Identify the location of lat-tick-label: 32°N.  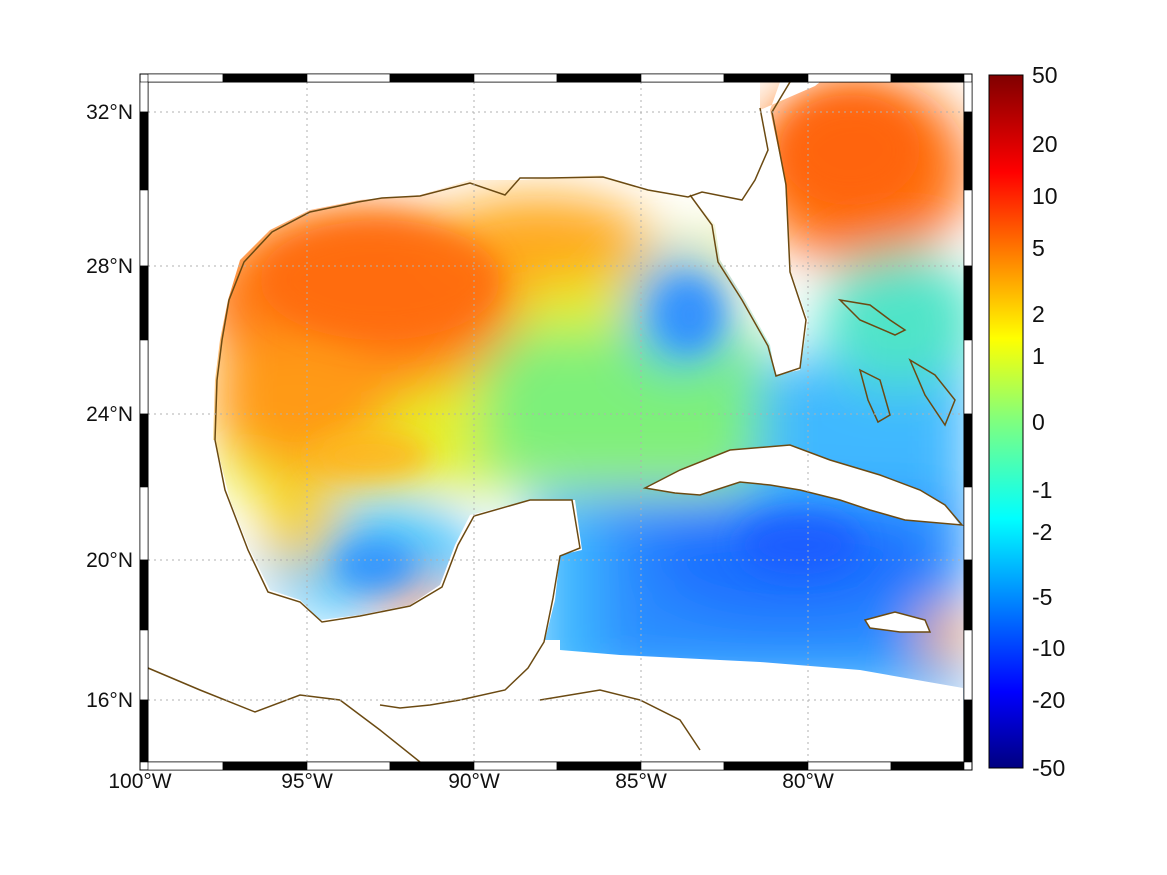
(109, 112).